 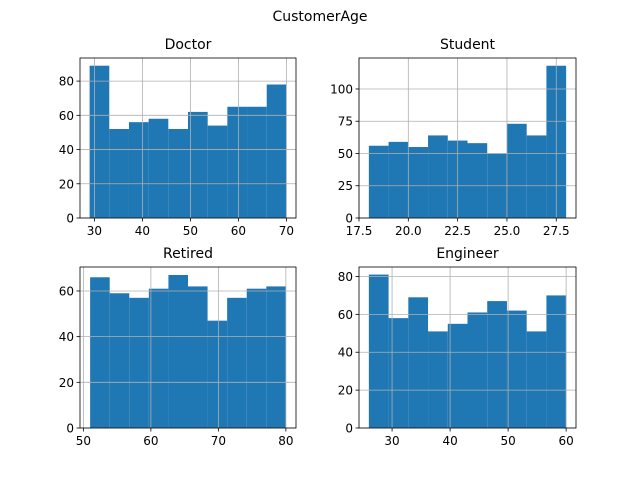 What do you see at coordinates (188, 254) in the screenshot?
I see `subplot-title: Retired` at bounding box center [188, 254].